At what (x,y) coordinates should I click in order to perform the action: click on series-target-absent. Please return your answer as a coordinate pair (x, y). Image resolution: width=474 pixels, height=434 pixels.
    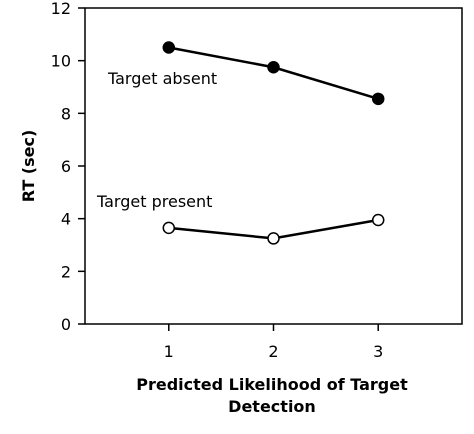
    Looking at the image, I should click on (273, 73).